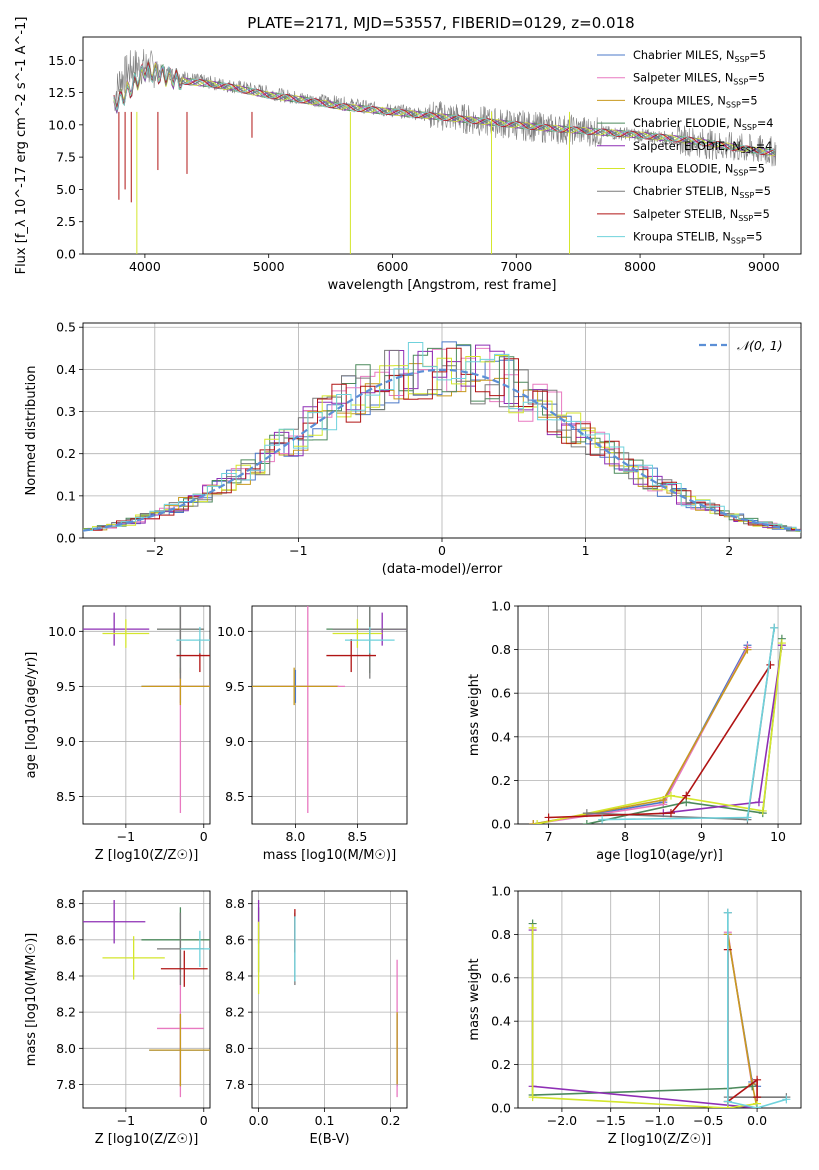 The image size is (819, 1170). Describe the element at coordinates (357, 836) in the screenshot. I see `x-tick-label: 8.5` at that location.